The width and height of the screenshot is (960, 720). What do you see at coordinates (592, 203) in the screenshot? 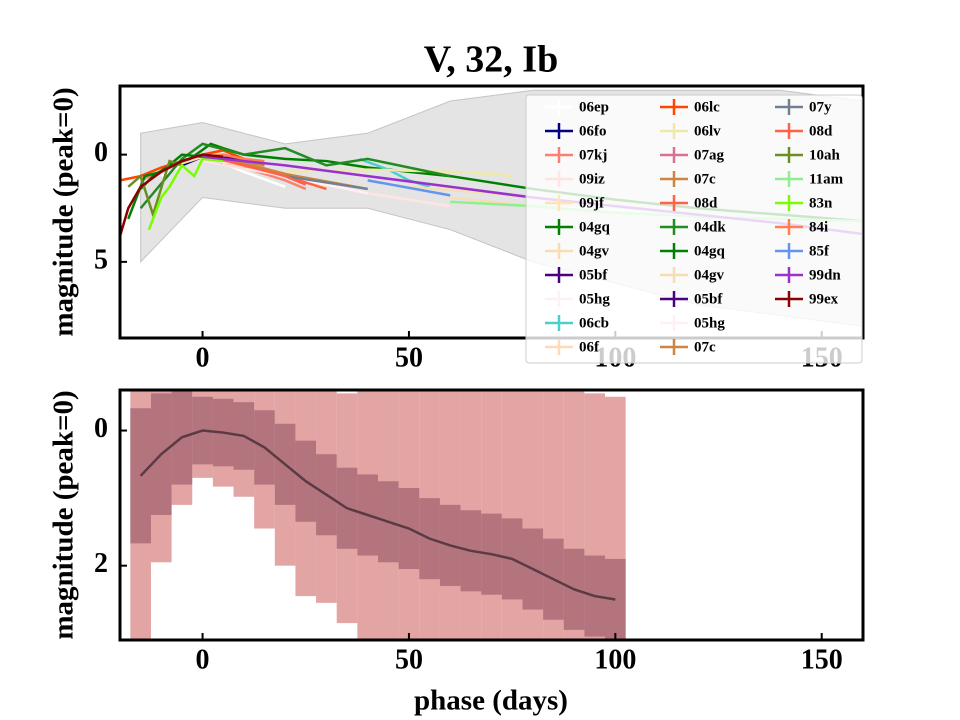
I see `legend-label: 09jf` at bounding box center [592, 203].